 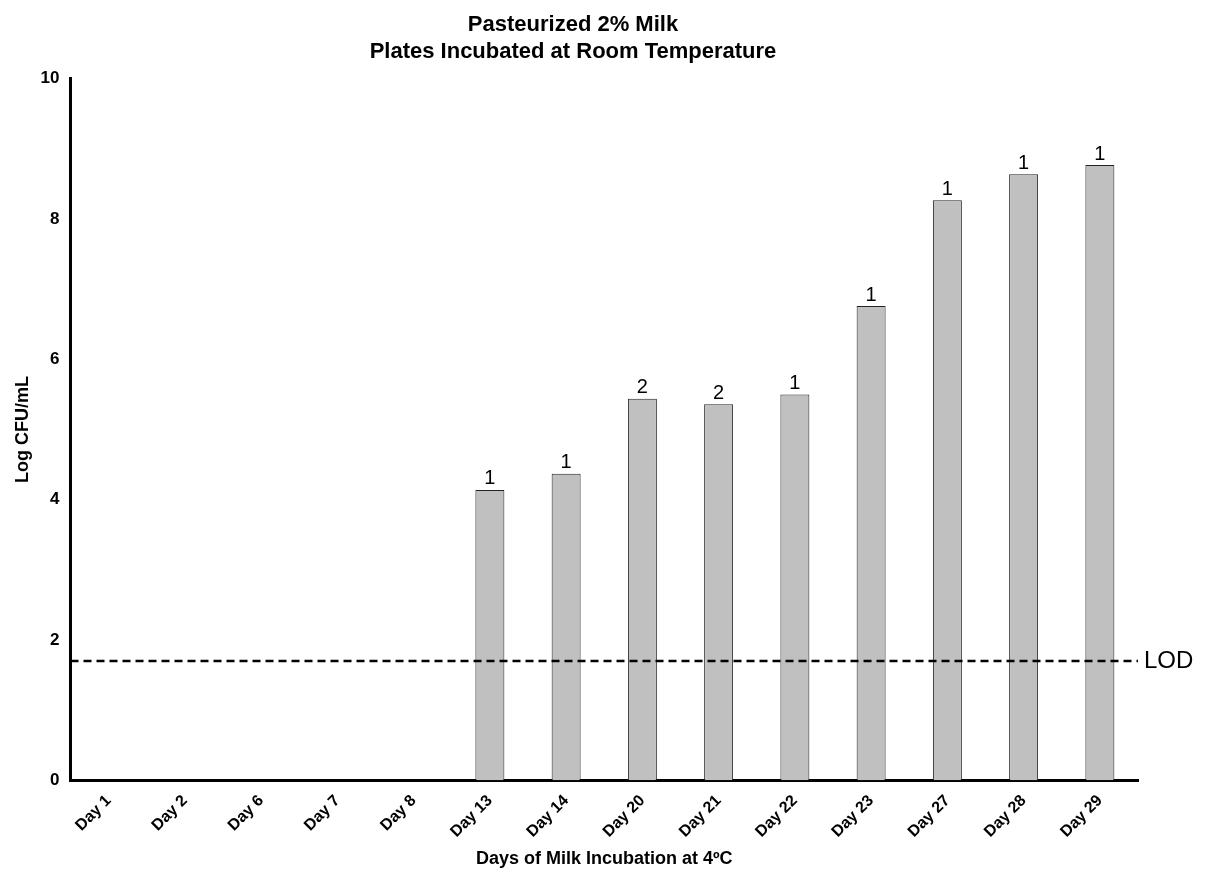 I want to click on y-axis-title: Log CFU/mL, so click(x=21, y=430).